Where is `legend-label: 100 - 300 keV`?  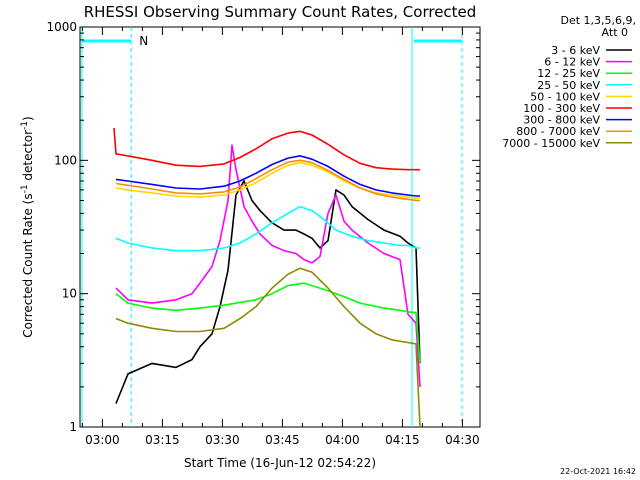
legend-label: 100 - 300 keV is located at coordinates (561, 108).